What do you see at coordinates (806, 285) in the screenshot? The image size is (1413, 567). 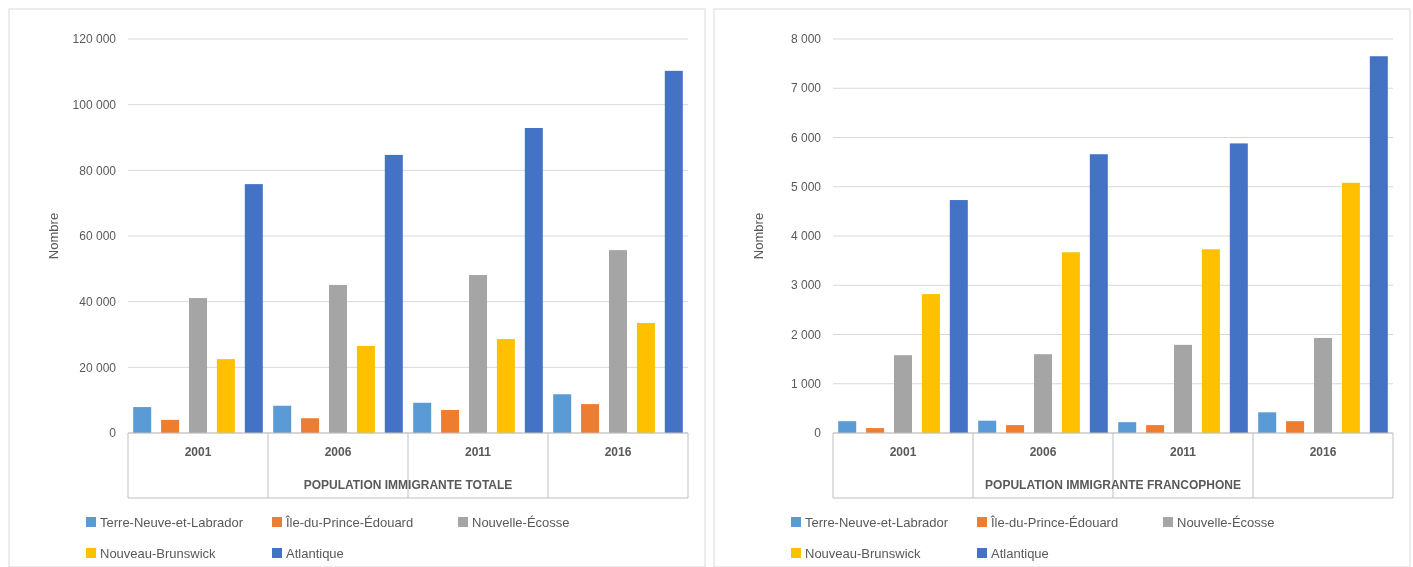 I see `y-tick-label: 3 000` at bounding box center [806, 285].